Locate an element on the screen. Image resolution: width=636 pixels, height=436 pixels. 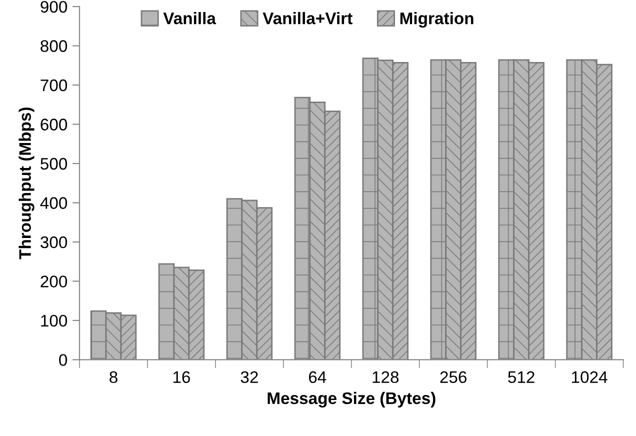
y-tick-label: 500 is located at coordinates (54, 164).